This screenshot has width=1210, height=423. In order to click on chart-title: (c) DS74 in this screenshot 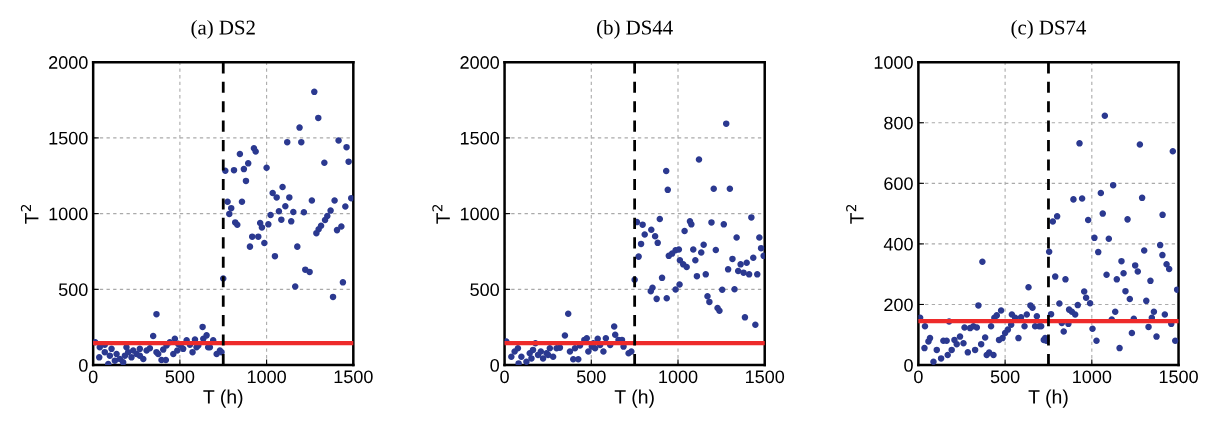, I will do `click(1049, 29)`.